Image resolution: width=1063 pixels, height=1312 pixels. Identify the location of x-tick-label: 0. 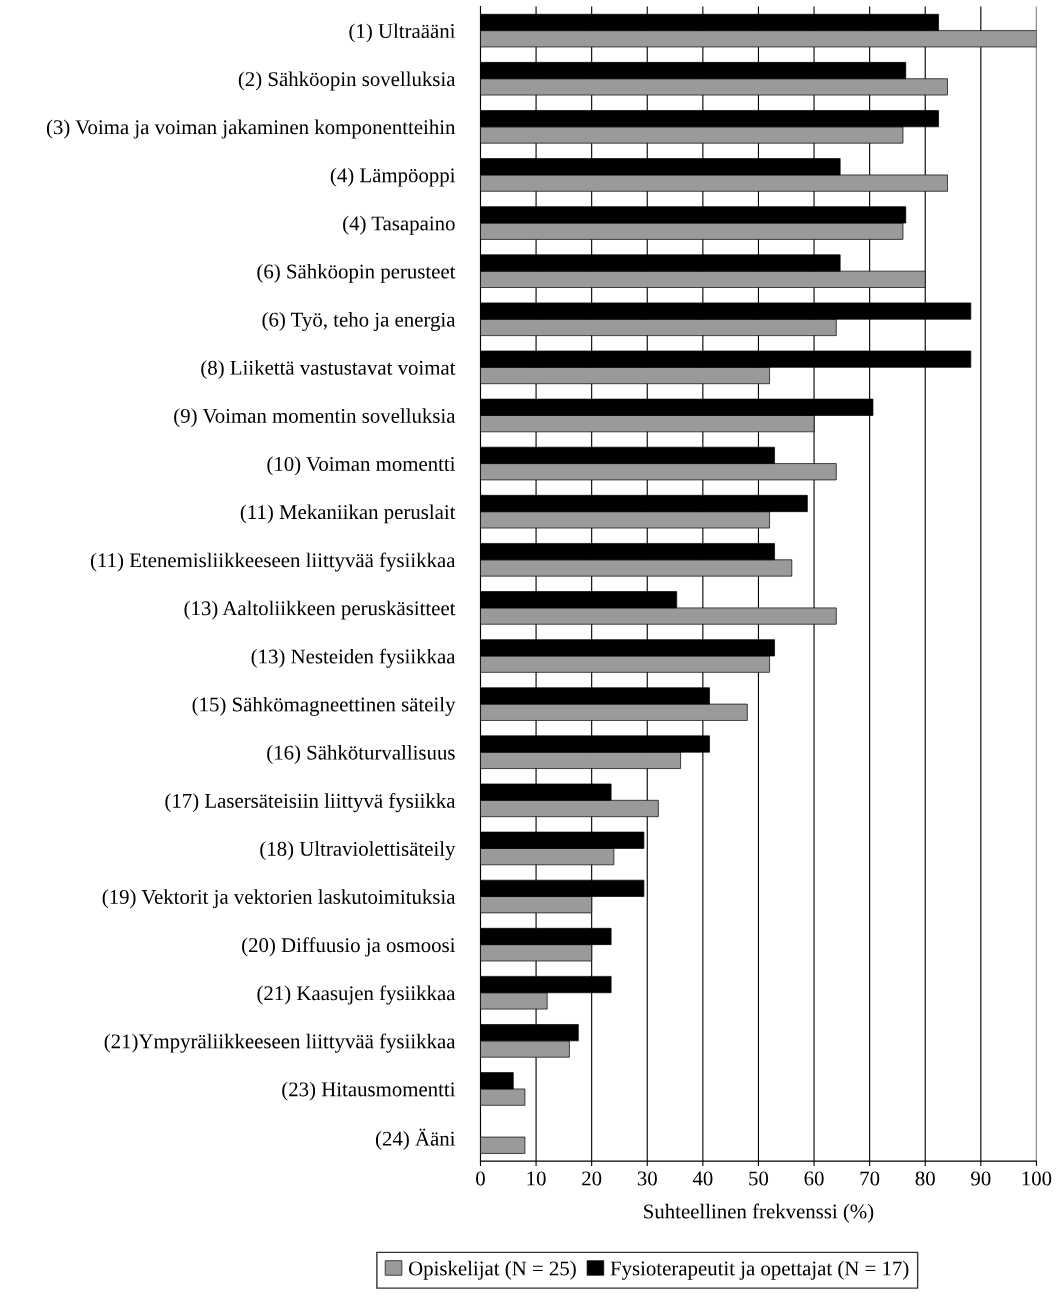
(480, 1178).